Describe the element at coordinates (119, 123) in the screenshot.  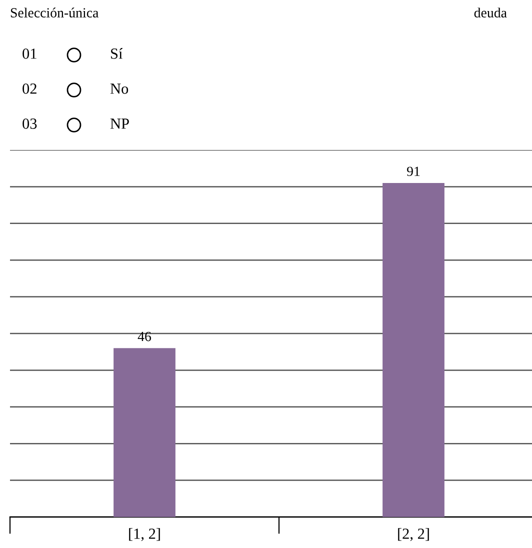
I see `text: NP` at that location.